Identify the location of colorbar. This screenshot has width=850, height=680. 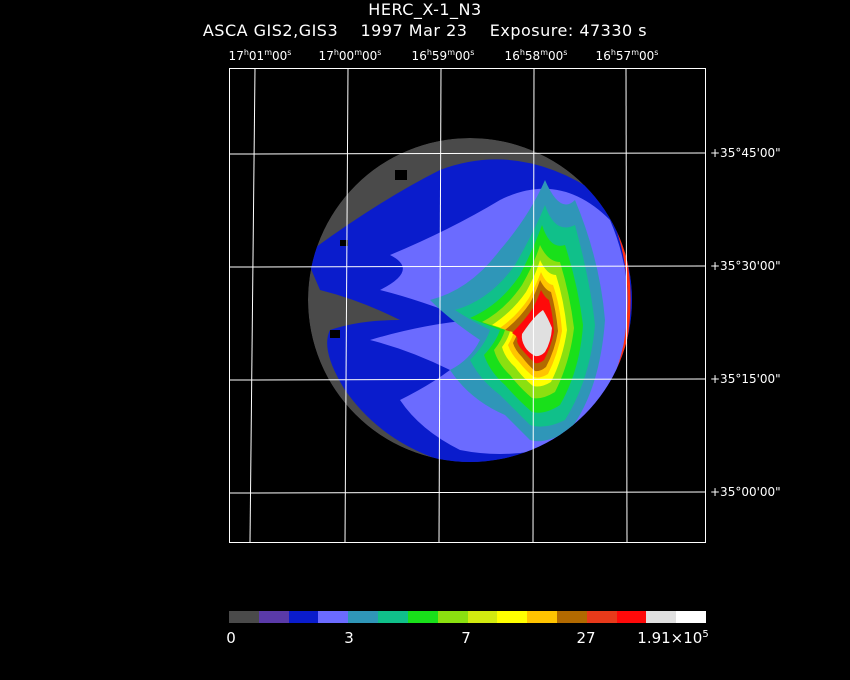
(467, 617).